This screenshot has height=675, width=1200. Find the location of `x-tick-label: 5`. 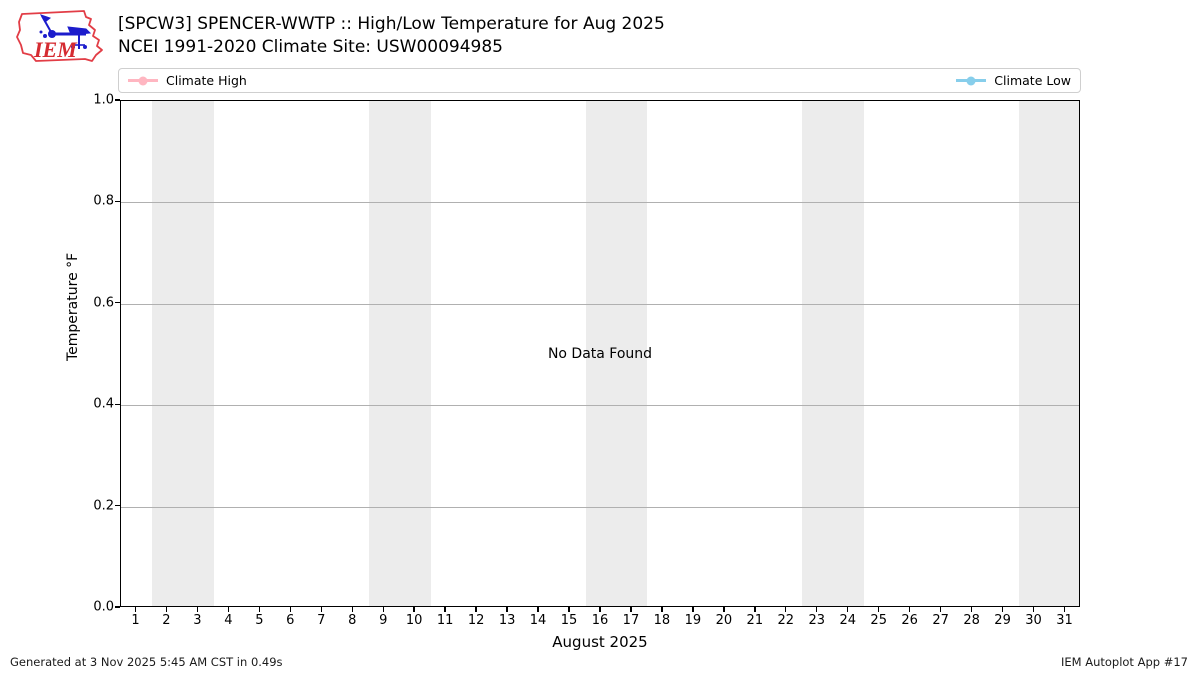

x-tick-label: 5 is located at coordinates (259, 620).